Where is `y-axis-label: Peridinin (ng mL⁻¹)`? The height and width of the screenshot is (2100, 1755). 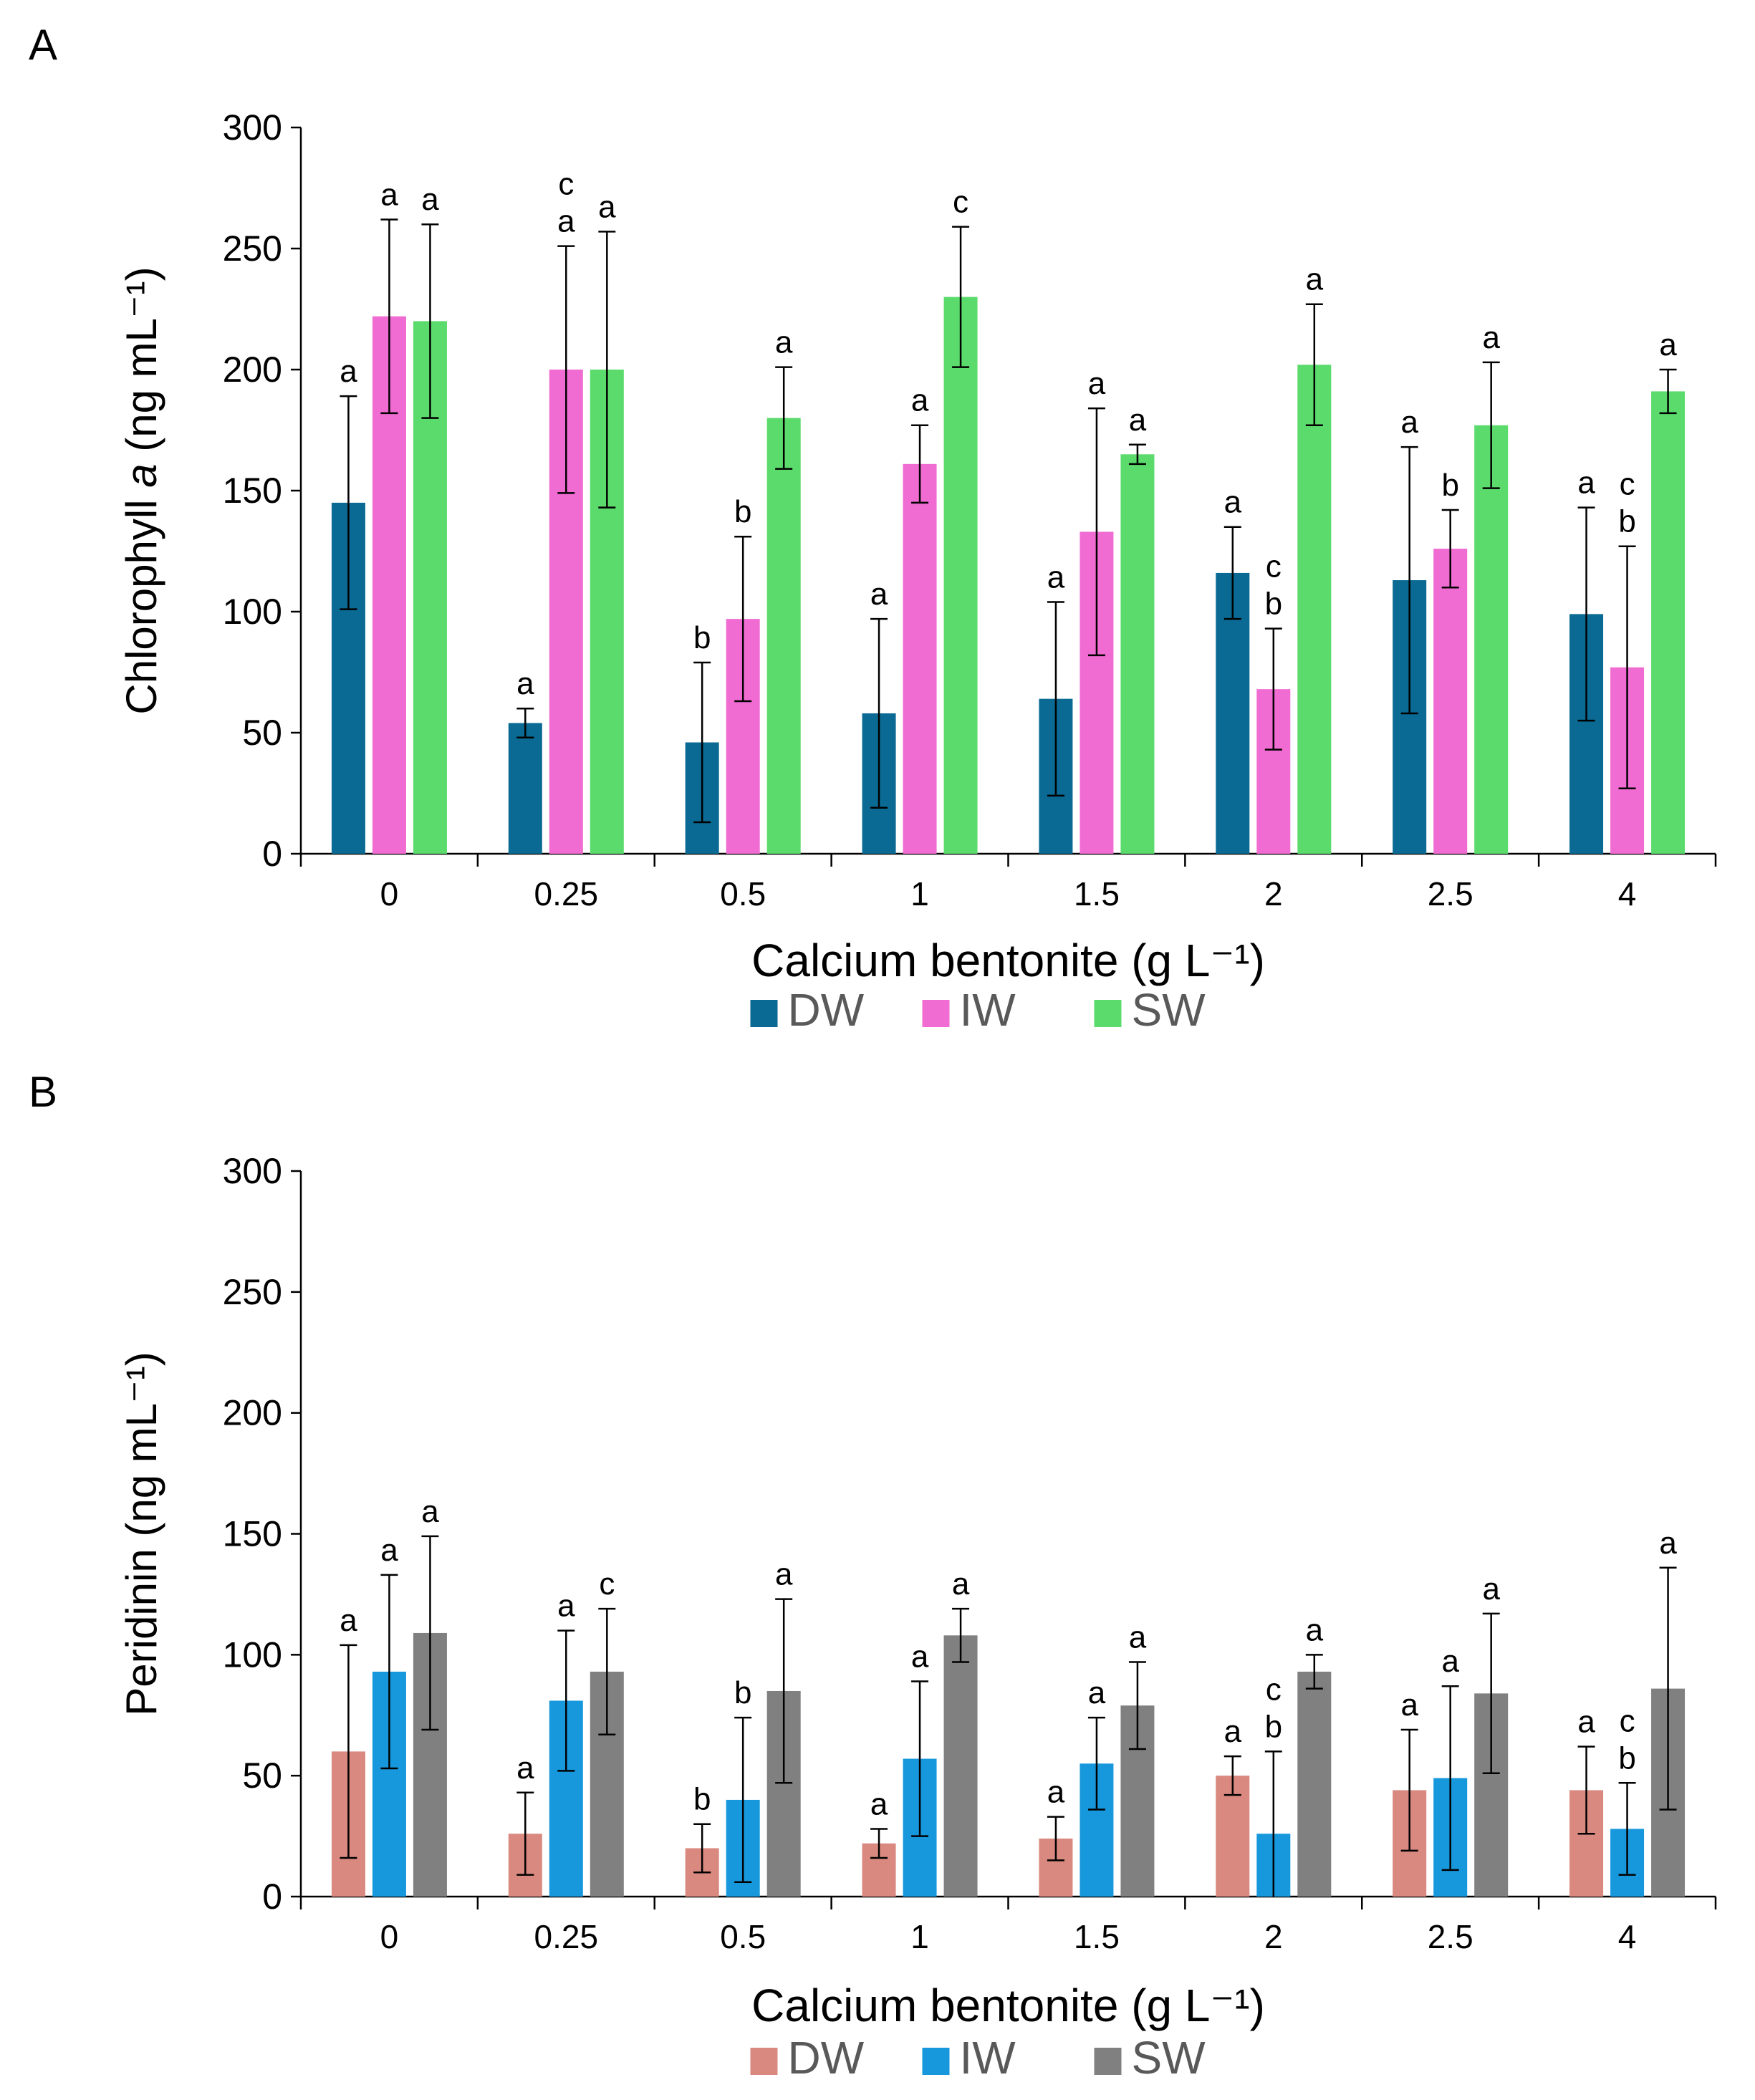 y-axis-label: Peridinin (ng mL⁻¹) is located at coordinates (141, 1534).